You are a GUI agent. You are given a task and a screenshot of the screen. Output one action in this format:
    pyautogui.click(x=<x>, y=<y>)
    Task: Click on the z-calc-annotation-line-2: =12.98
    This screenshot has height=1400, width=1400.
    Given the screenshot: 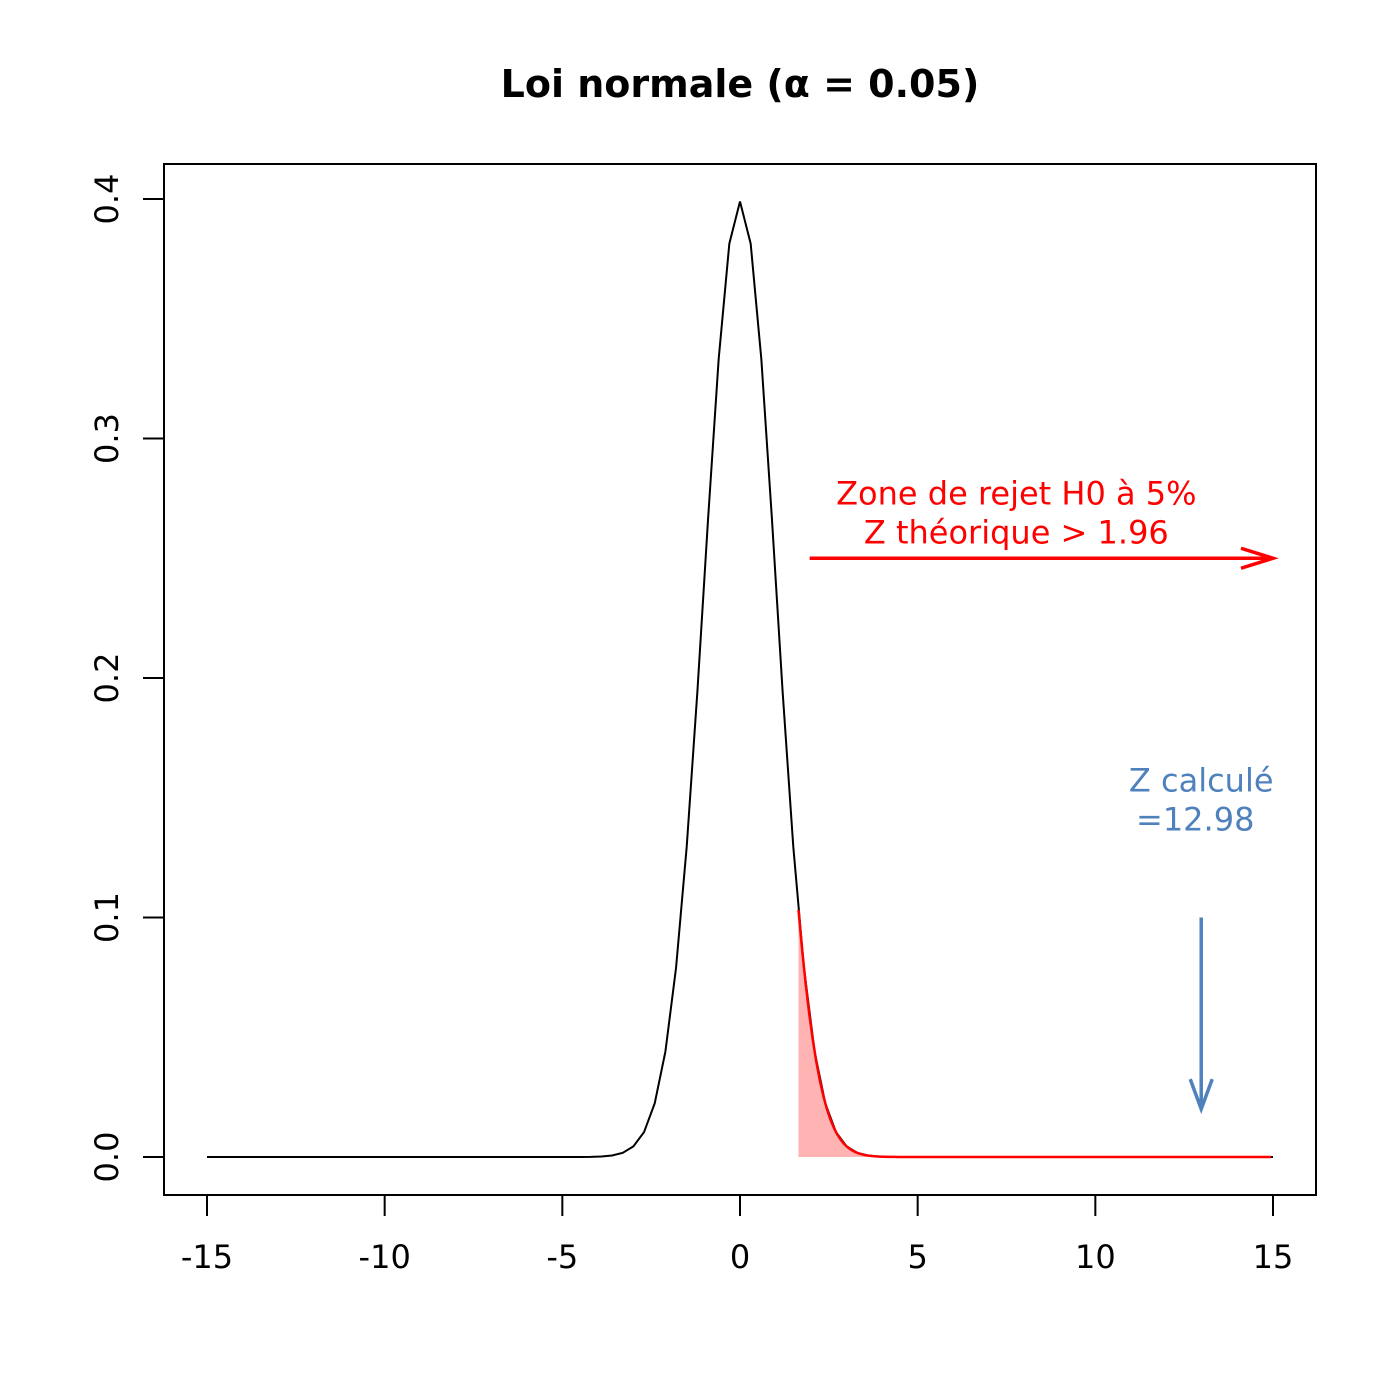 What is the action you would take?
    pyautogui.click(x=1195, y=820)
    